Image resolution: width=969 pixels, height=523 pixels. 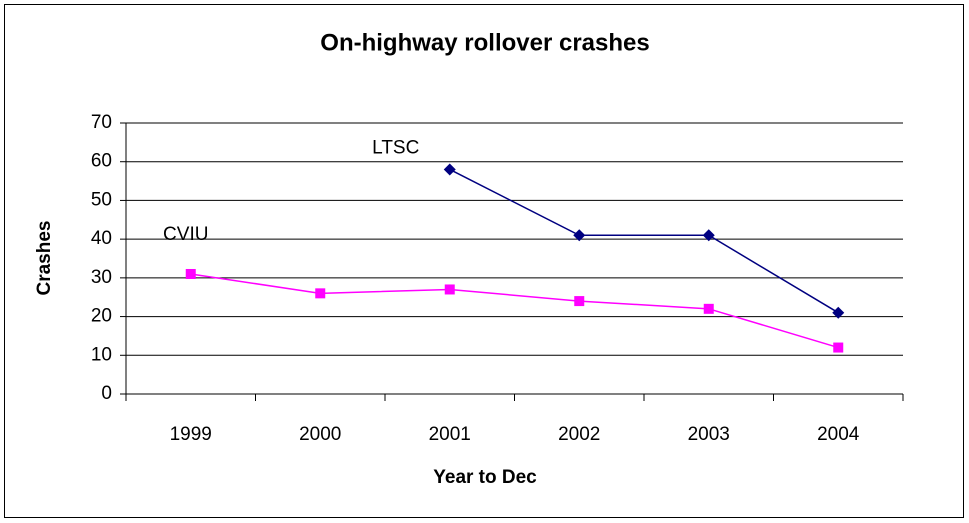 What do you see at coordinates (101, 354) in the screenshot?
I see `y-tick-label: 10` at bounding box center [101, 354].